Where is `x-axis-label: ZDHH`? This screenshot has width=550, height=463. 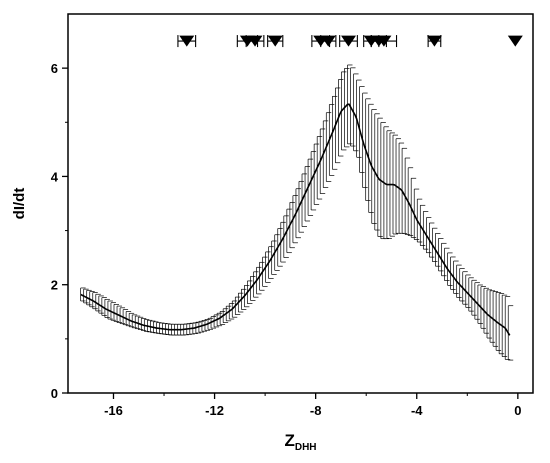 x-axis-label: ZDHH is located at coordinates (300, 442).